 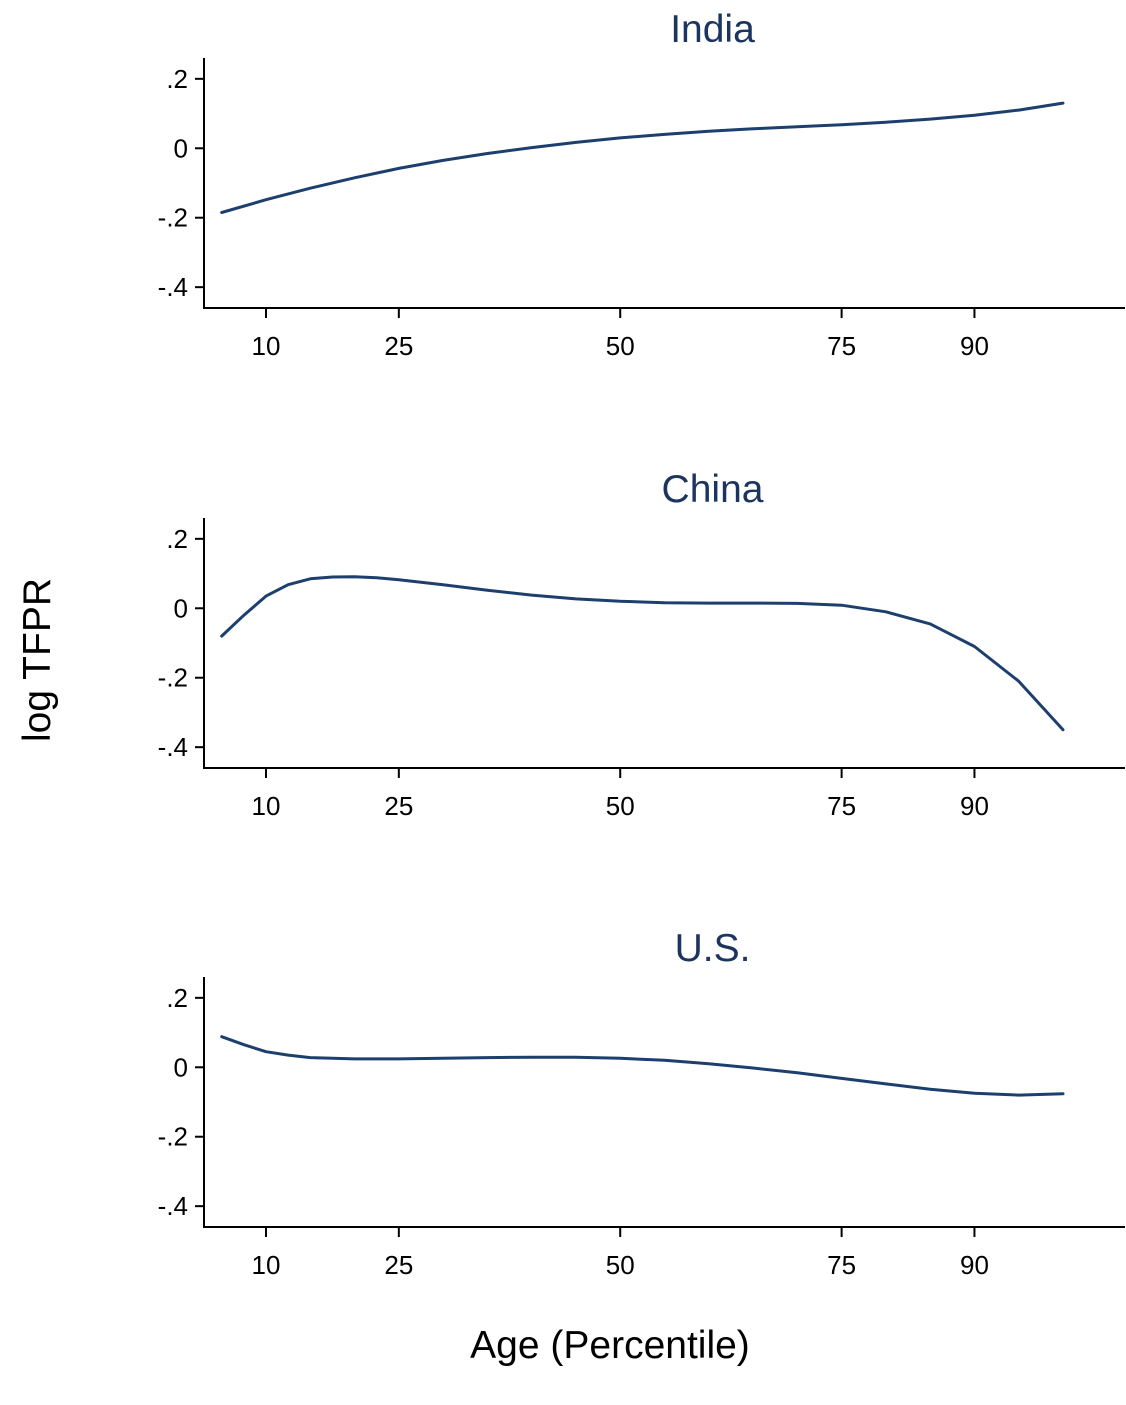 I want to click on panel-title: India, so click(x=712, y=29).